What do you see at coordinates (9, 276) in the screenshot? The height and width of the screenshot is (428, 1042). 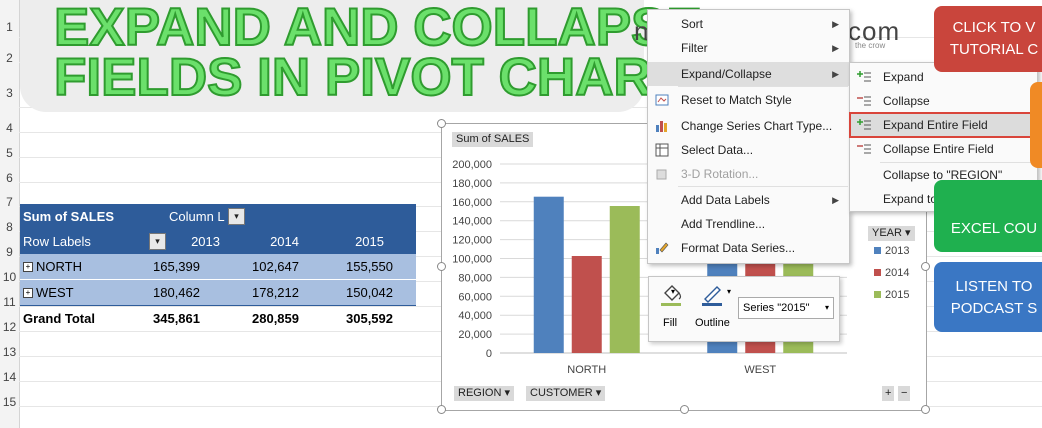 I see `row-number: 10` at bounding box center [9, 276].